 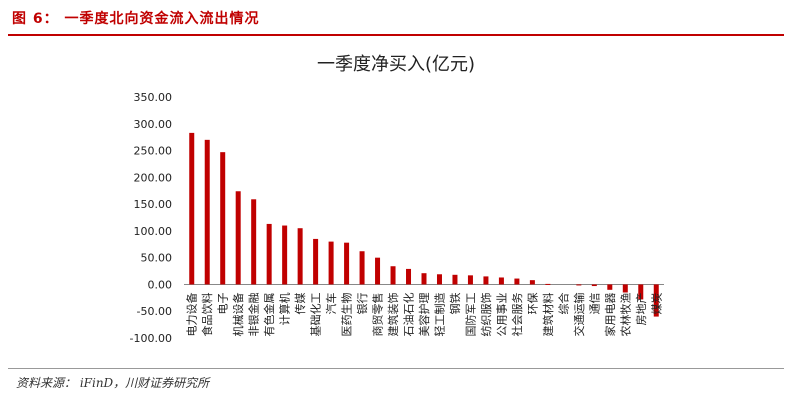 I want to click on source-note: 资料来源： iFinD，川财证券研究所, so click(x=113, y=383).